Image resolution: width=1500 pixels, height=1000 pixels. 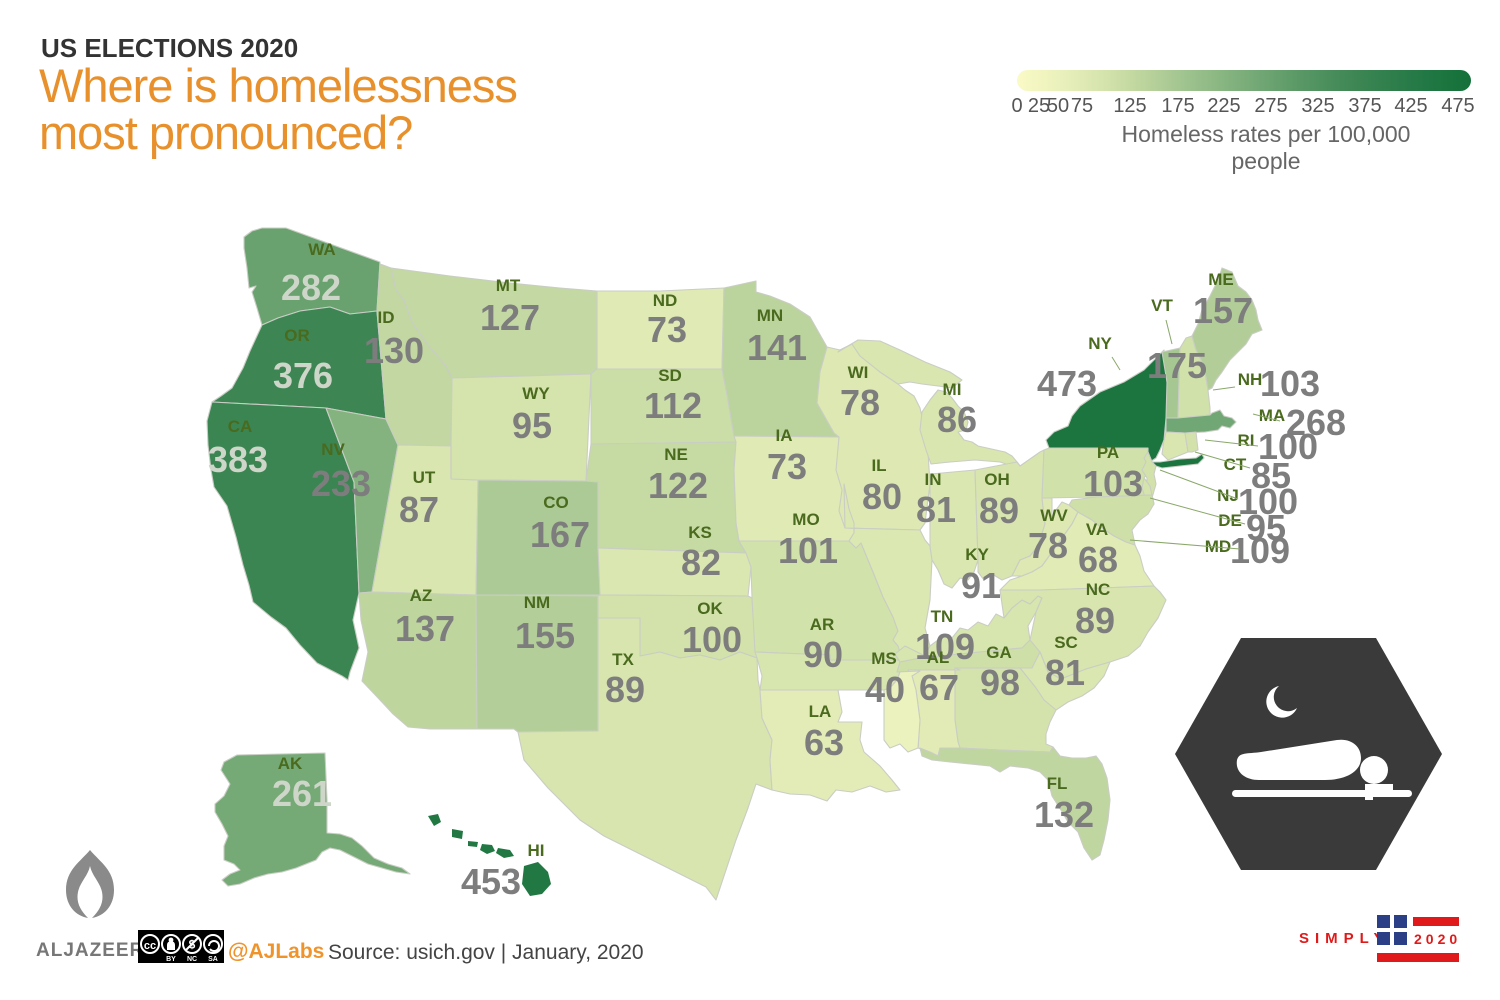 What do you see at coordinates (952, 389) in the screenshot?
I see `svg-text: MI` at bounding box center [952, 389].